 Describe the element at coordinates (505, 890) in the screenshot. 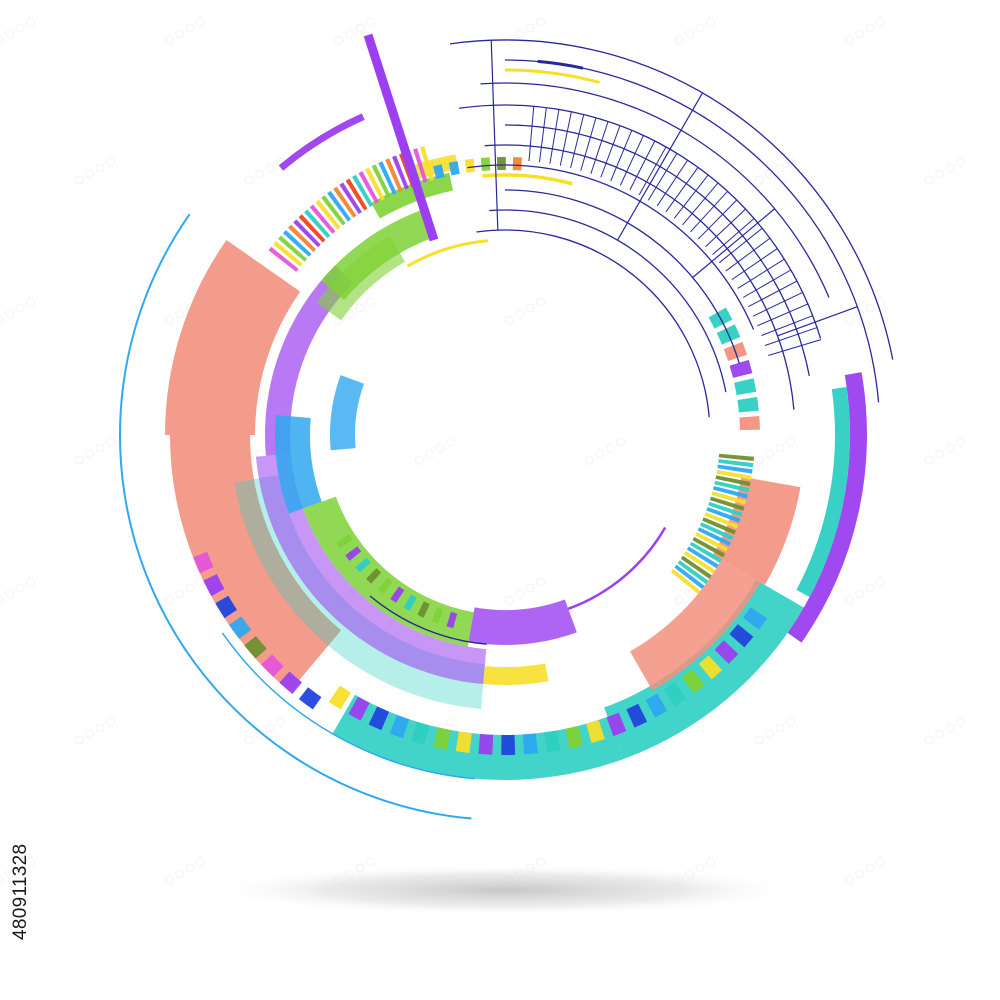

I see `ground-shadow` at that location.